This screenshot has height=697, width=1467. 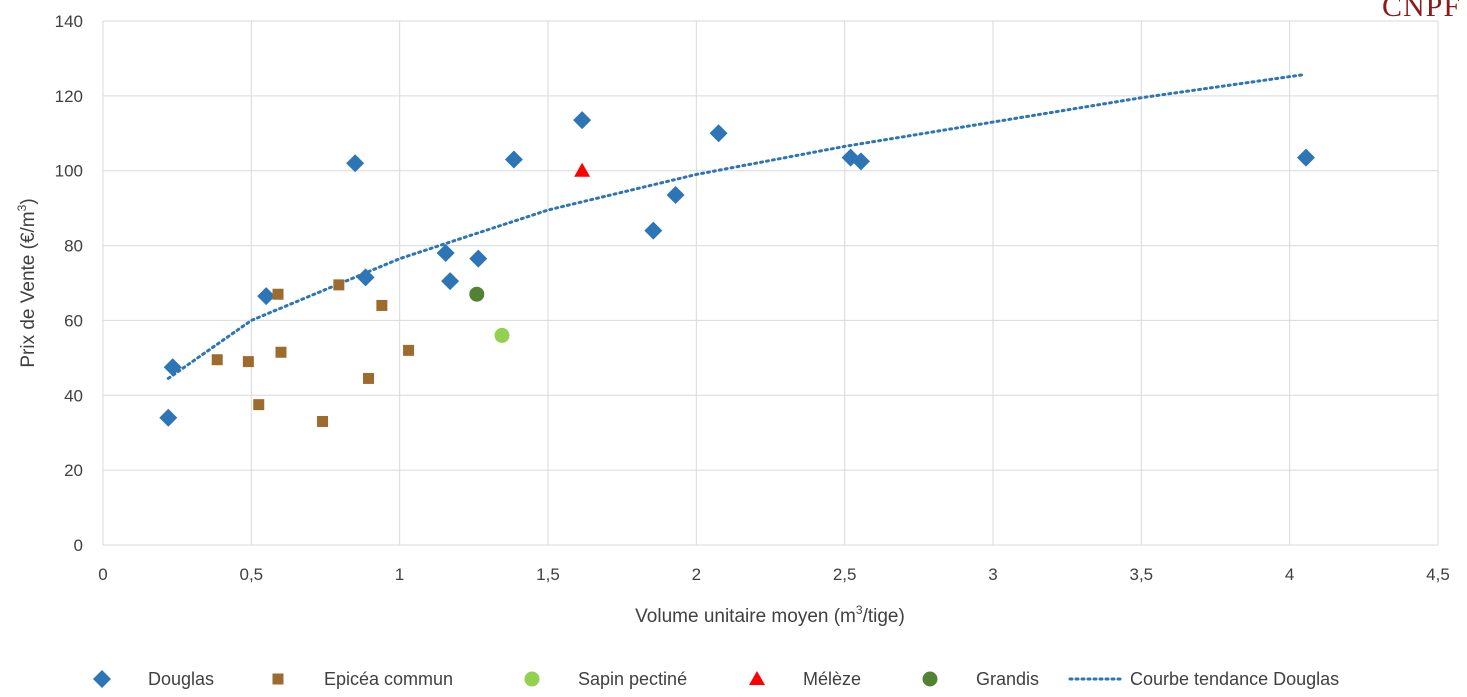 What do you see at coordinates (548, 574) in the screenshot?
I see `x-tick-label: 1,5` at bounding box center [548, 574].